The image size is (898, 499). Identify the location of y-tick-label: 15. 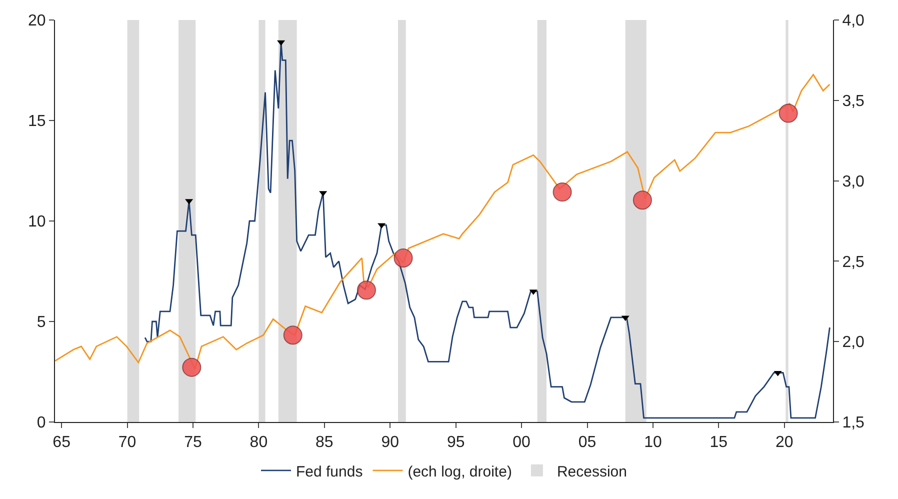
(37, 121).